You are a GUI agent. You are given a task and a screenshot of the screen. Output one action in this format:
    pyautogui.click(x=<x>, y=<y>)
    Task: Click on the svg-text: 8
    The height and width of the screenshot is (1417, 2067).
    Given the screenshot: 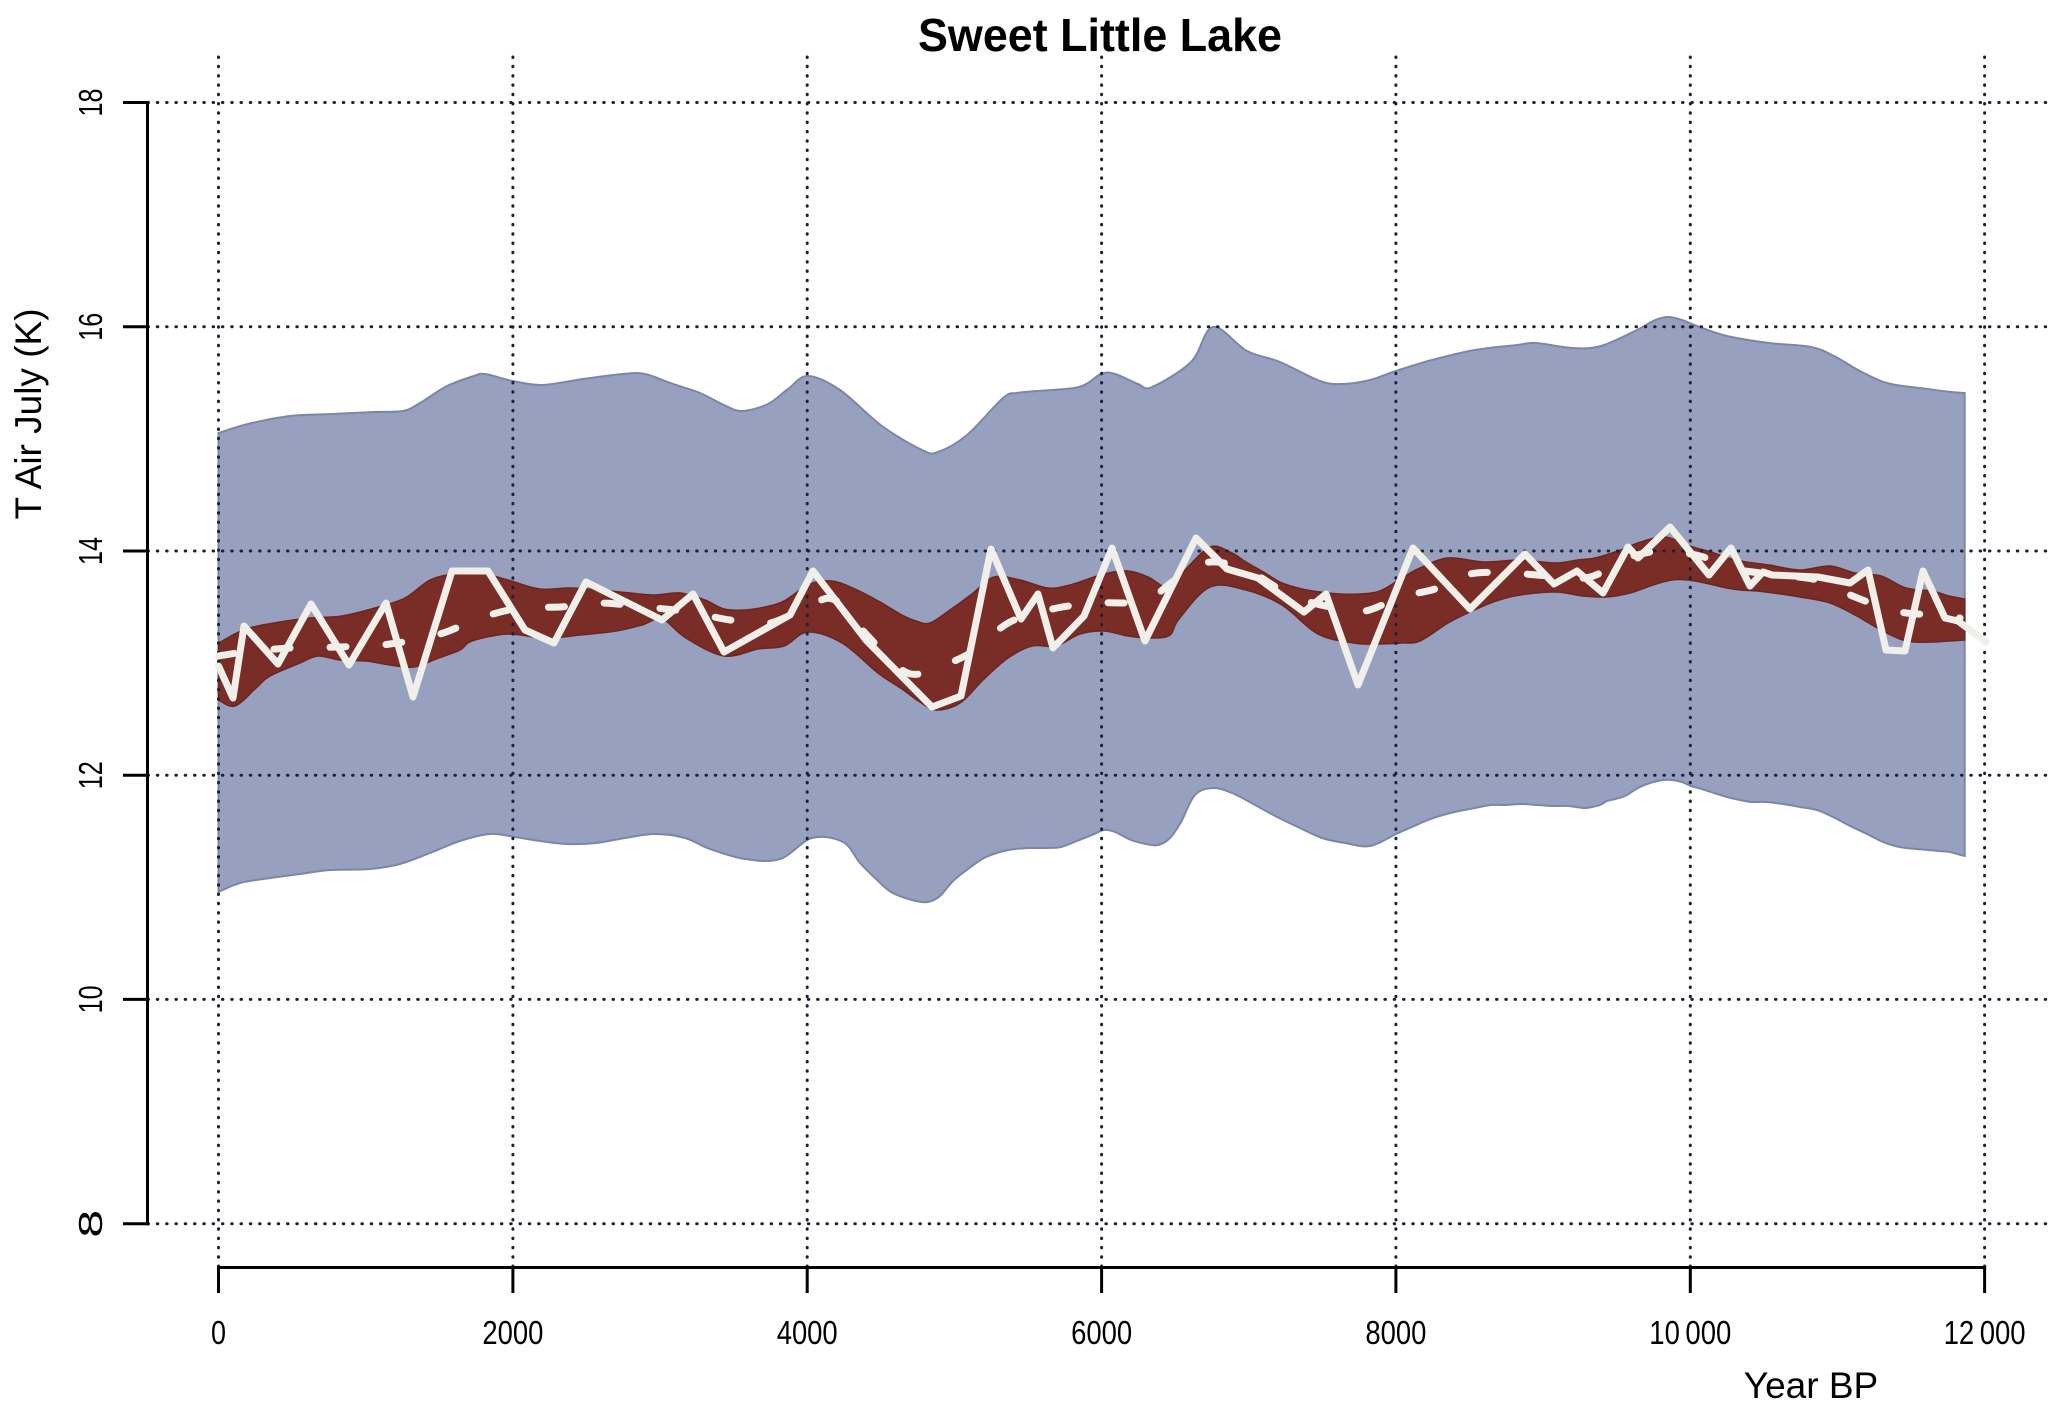 What is the action you would take?
    pyautogui.click(x=90, y=1224)
    